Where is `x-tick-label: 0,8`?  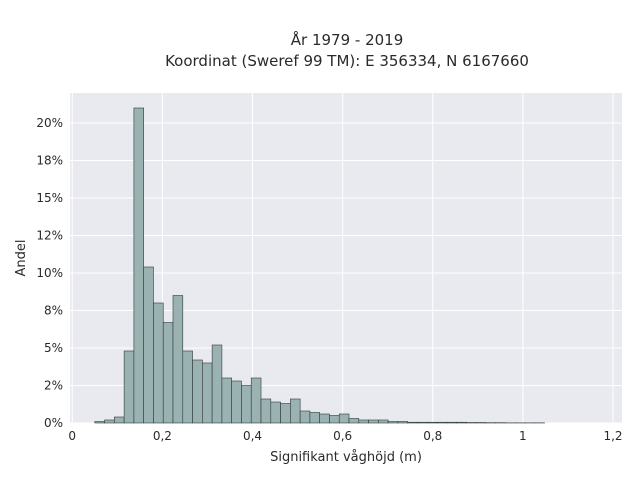
x-tick-label: 0,8 is located at coordinates (432, 436).